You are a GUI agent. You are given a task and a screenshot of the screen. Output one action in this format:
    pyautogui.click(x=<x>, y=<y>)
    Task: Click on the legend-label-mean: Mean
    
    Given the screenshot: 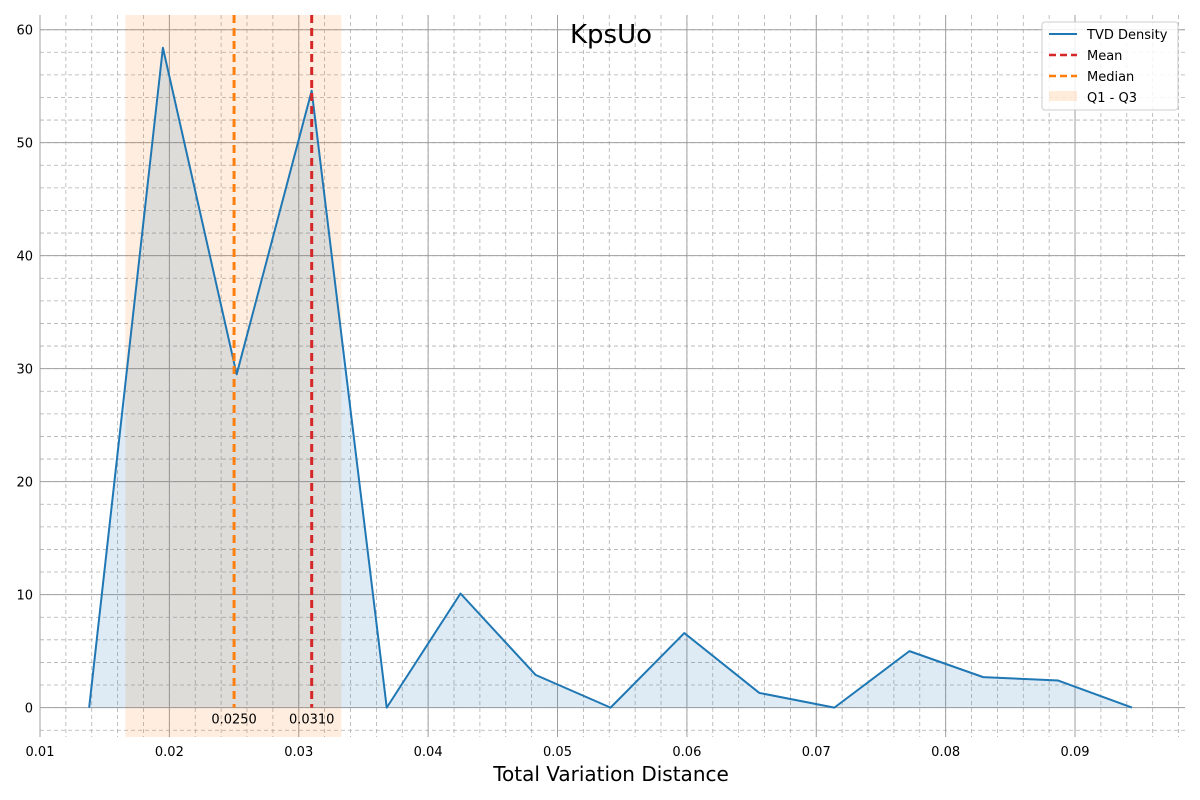 What is the action you would take?
    pyautogui.click(x=1104, y=56)
    